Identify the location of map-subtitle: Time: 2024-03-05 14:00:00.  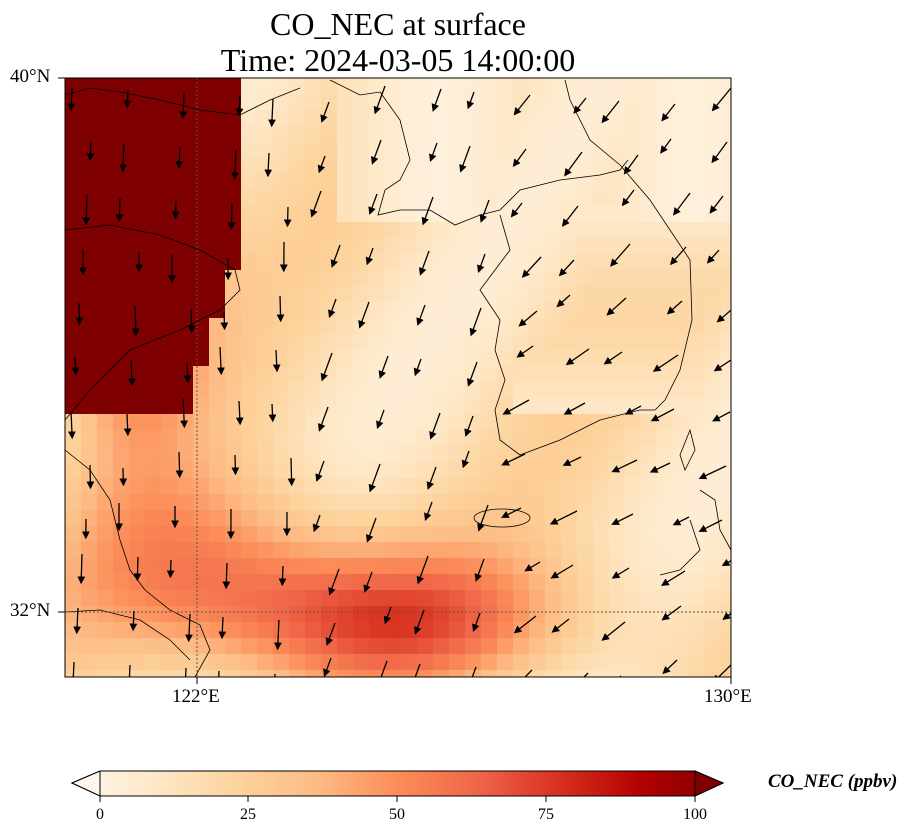
(398, 60).